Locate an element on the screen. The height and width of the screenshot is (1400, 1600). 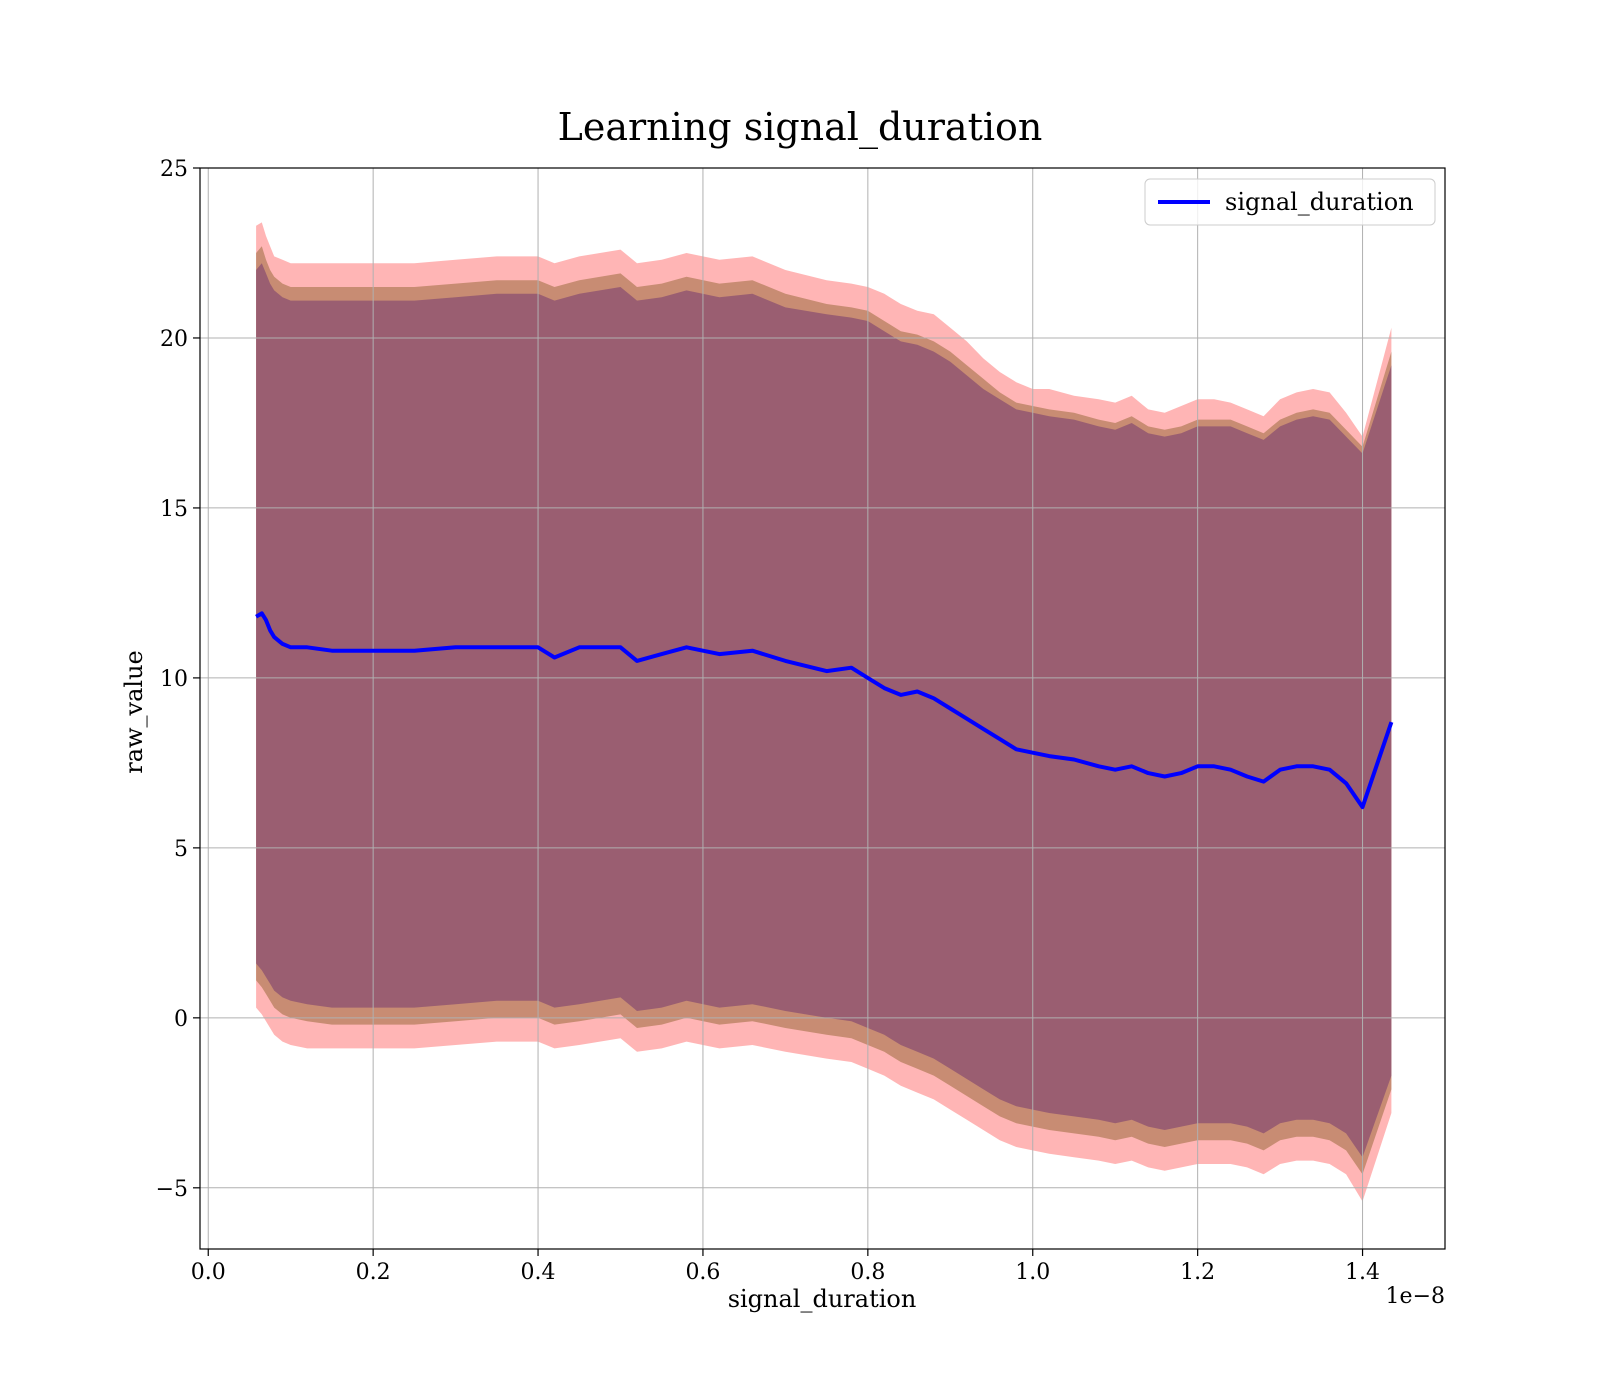
y-tick-label: 20 is located at coordinates (174, 339).